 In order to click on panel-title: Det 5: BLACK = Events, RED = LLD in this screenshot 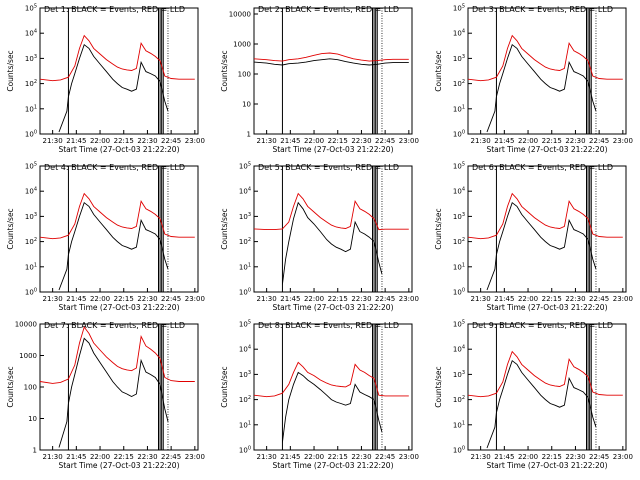, I will do `click(328, 167)`.